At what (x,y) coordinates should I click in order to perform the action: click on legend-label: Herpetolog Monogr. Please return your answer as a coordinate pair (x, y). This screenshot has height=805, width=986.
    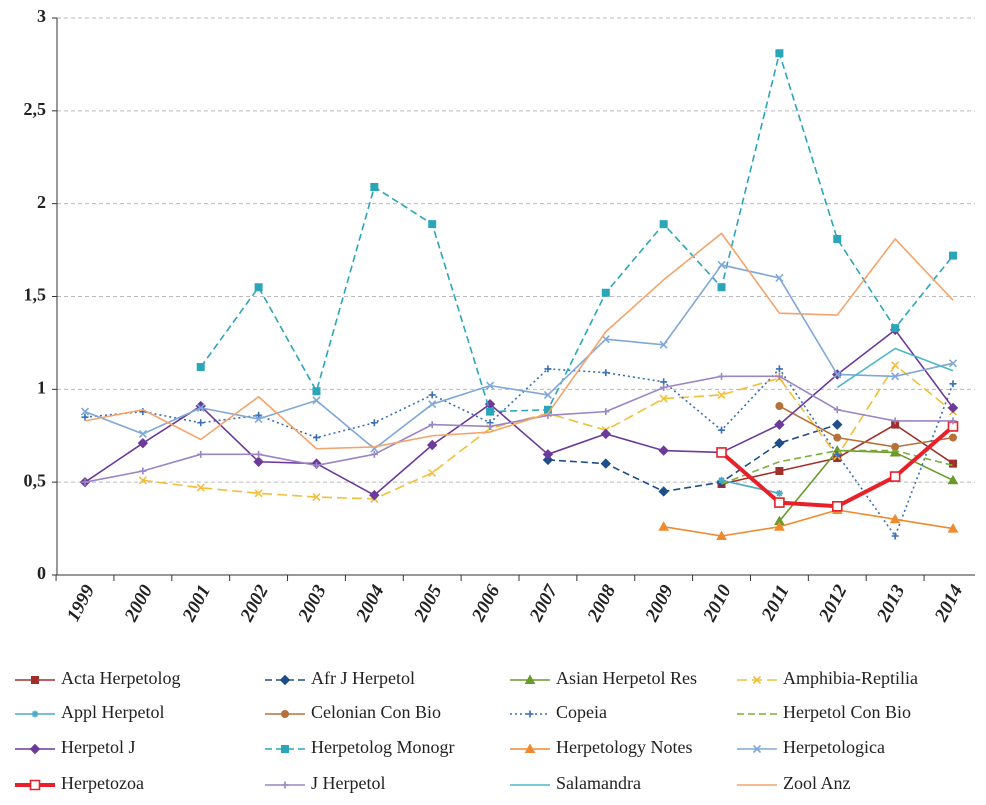
    Looking at the image, I should click on (382, 747).